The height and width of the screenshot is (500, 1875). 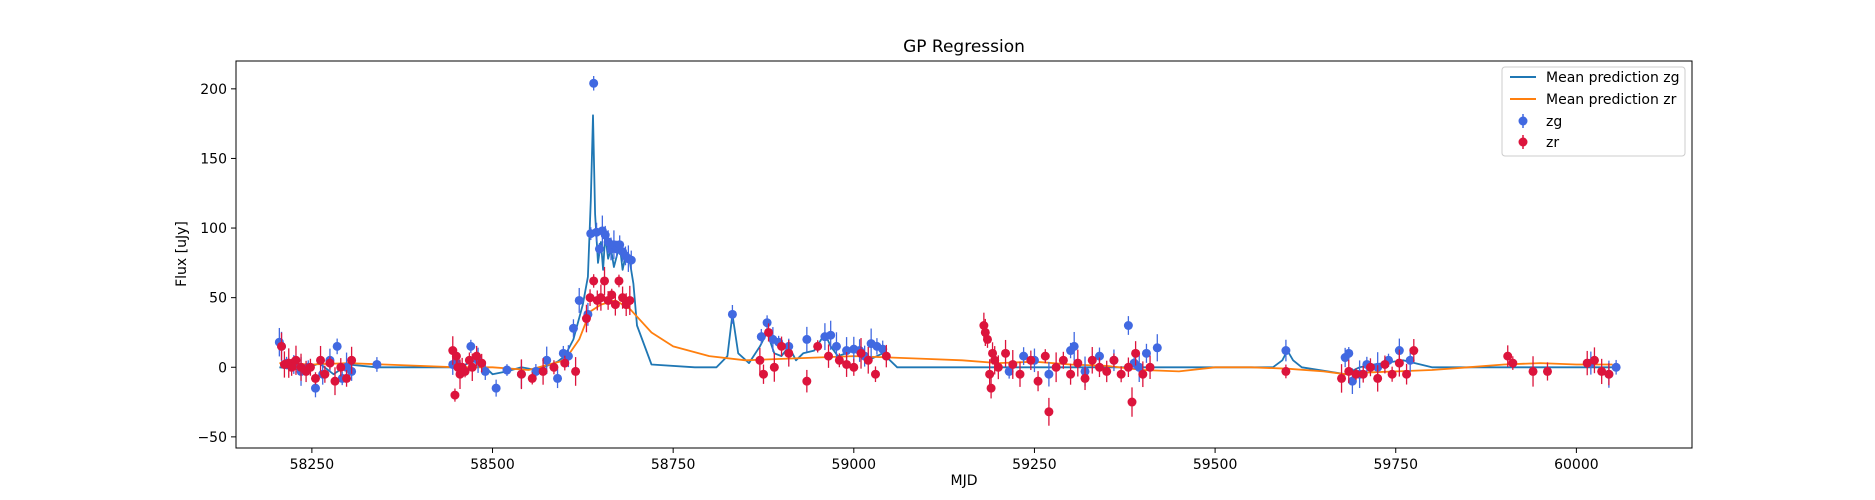 I want to click on legend-swatch-zr, so click(x=1523, y=142).